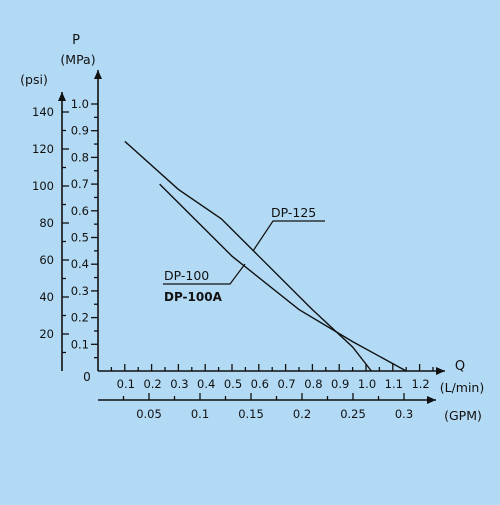 This screenshot has width=500, height=505. I want to click on y-psi-tick-label: 140, so click(43, 112).